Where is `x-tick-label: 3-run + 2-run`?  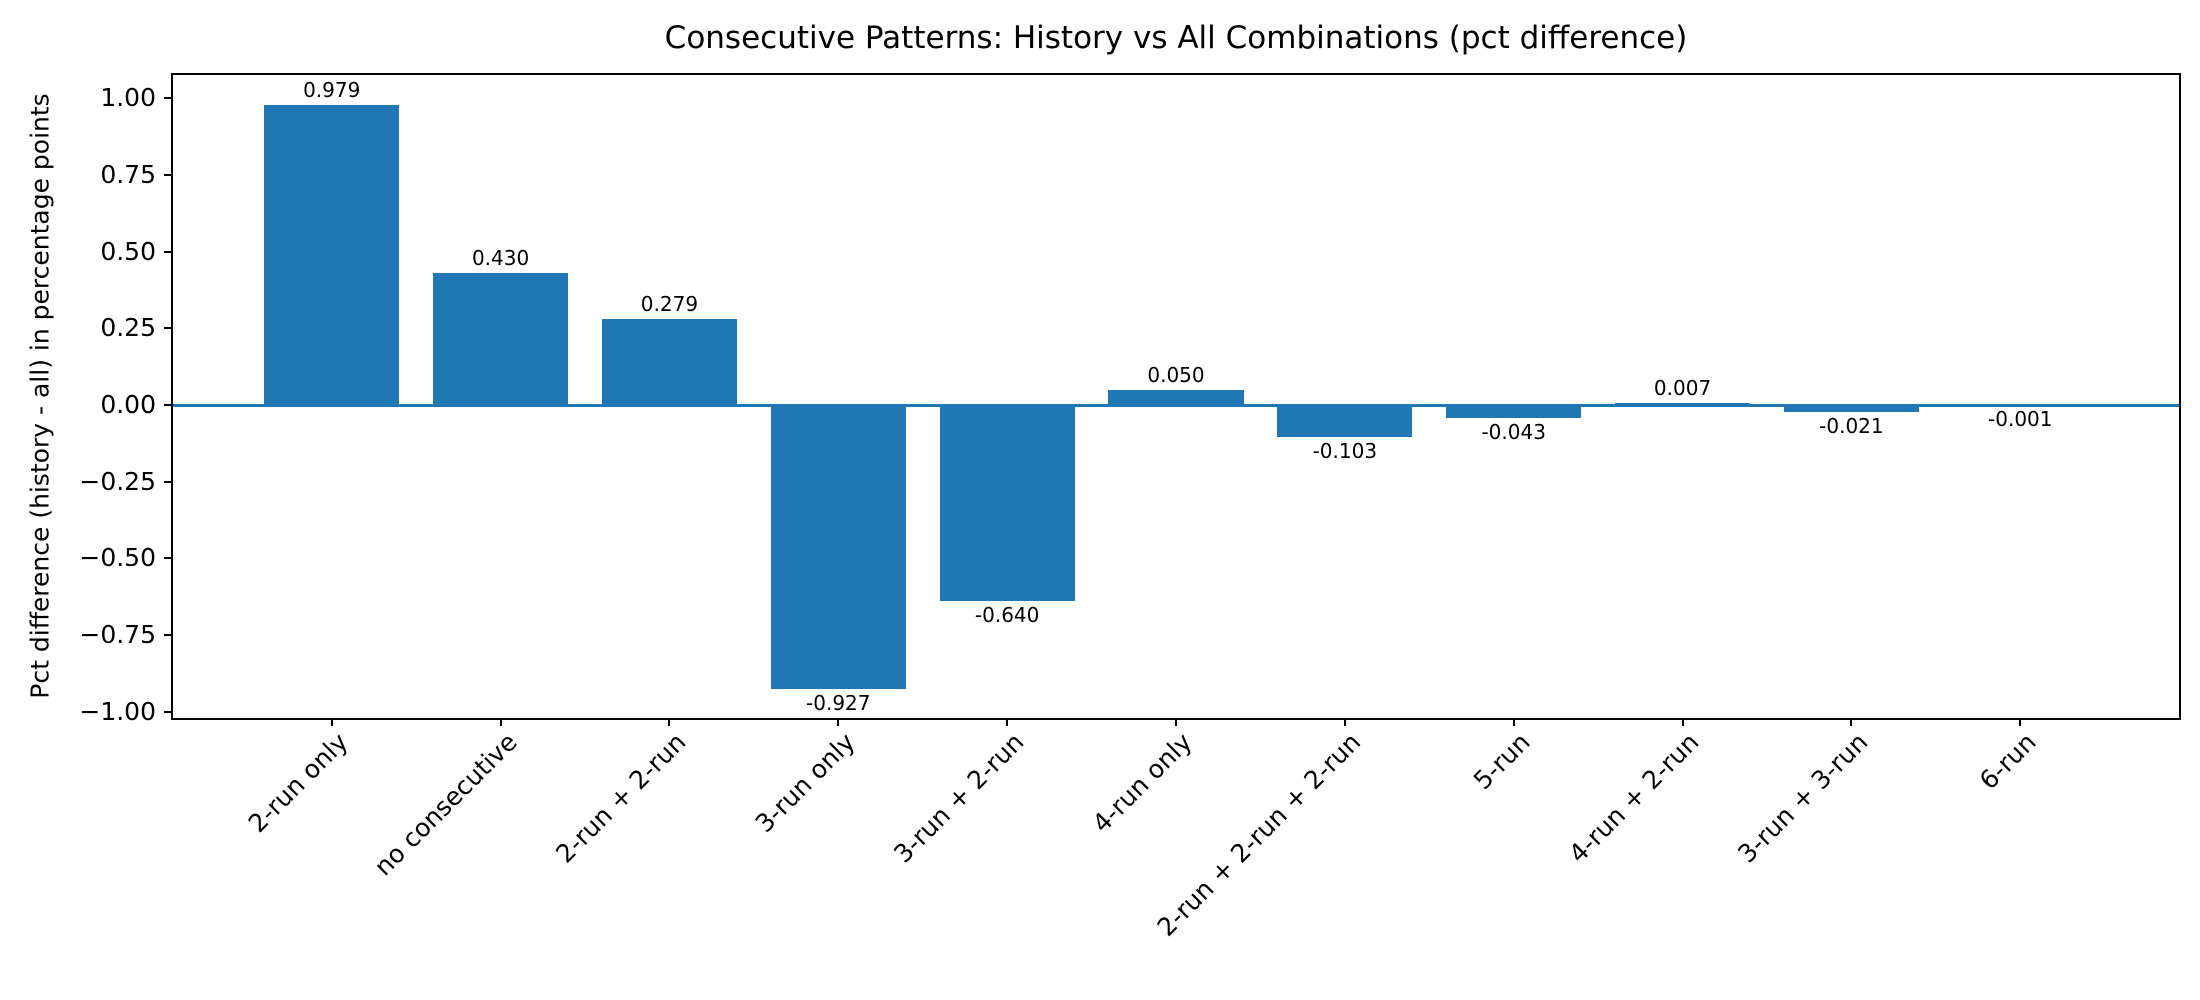 x-tick-label: 3-run + 2-run is located at coordinates (958, 798).